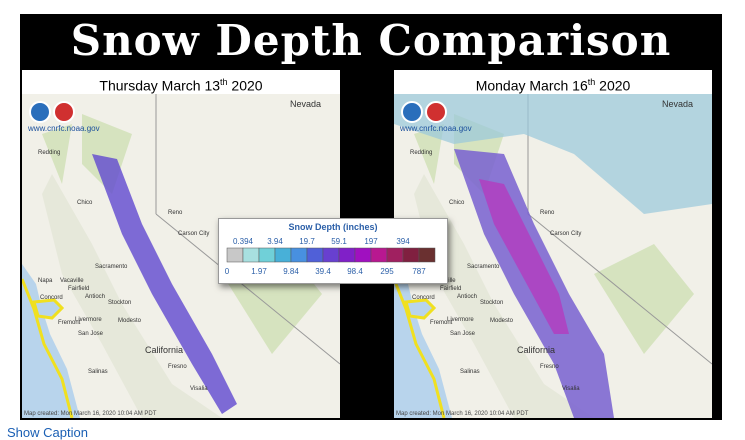 The image size is (745, 440). I want to click on legend-lower-label: 98.4, so click(355, 271).